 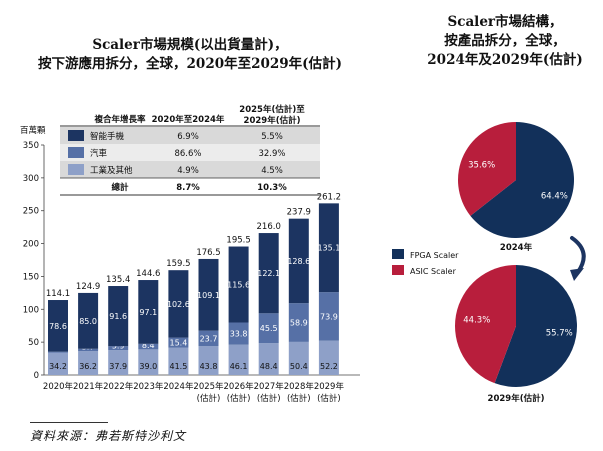 I want to click on cagr-total: 8.7%, so click(x=188, y=188).